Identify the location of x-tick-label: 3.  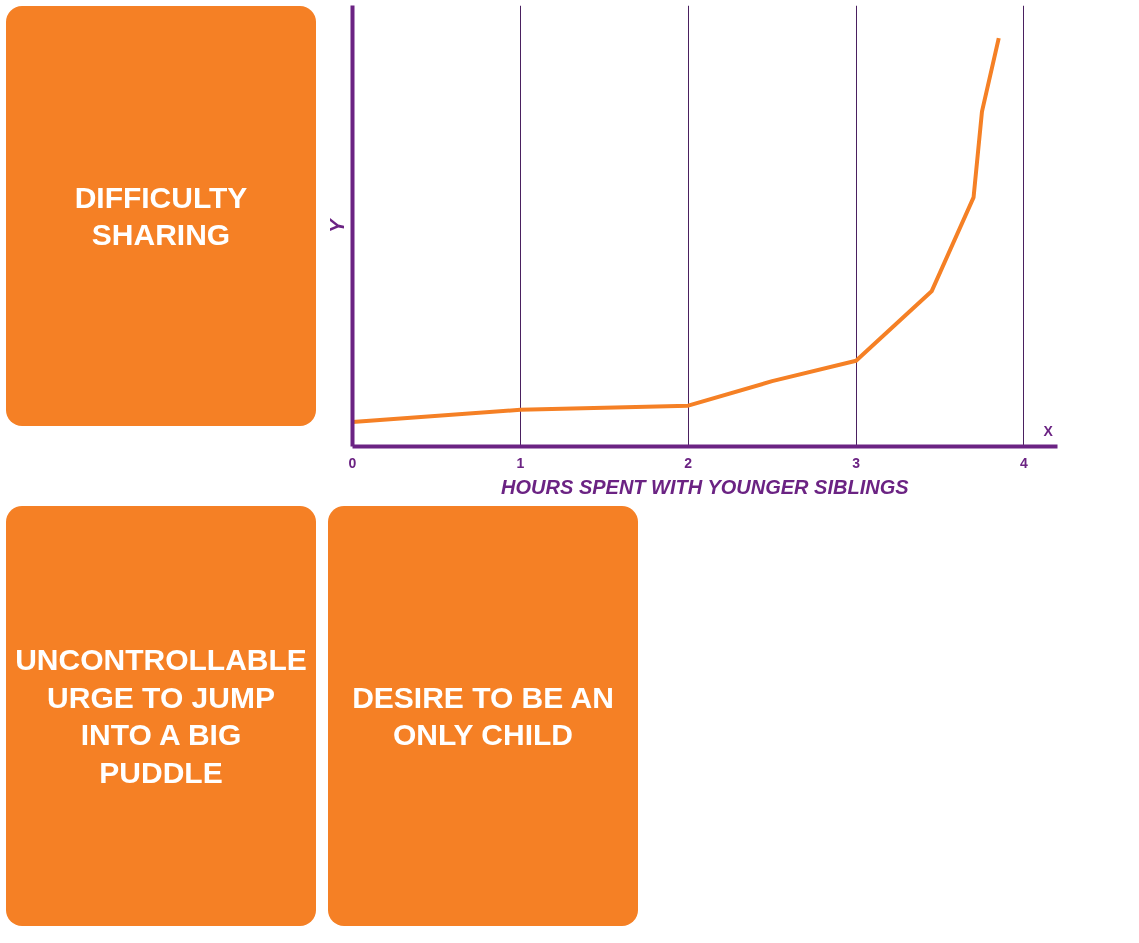
(856, 462).